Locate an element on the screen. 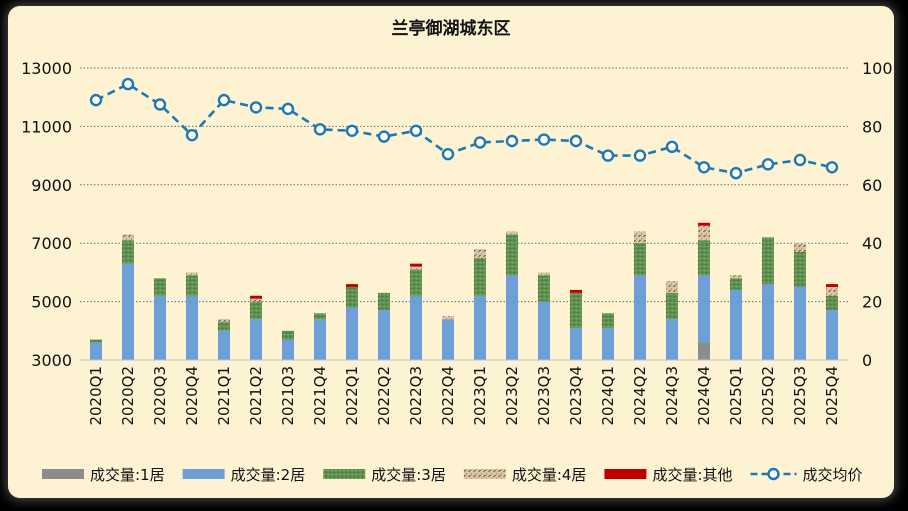 The width and height of the screenshot is (908, 511). legend-label: 成交量:2居 is located at coordinates (268, 475).